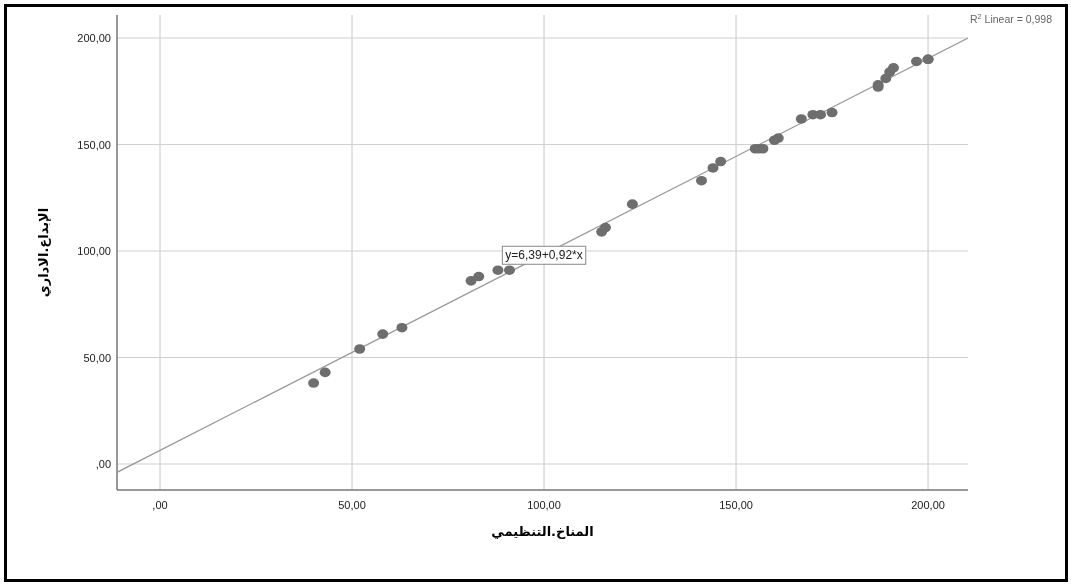  I want to click on text: R$^{2}$ Linear = 0,998, so click(1011, 18).